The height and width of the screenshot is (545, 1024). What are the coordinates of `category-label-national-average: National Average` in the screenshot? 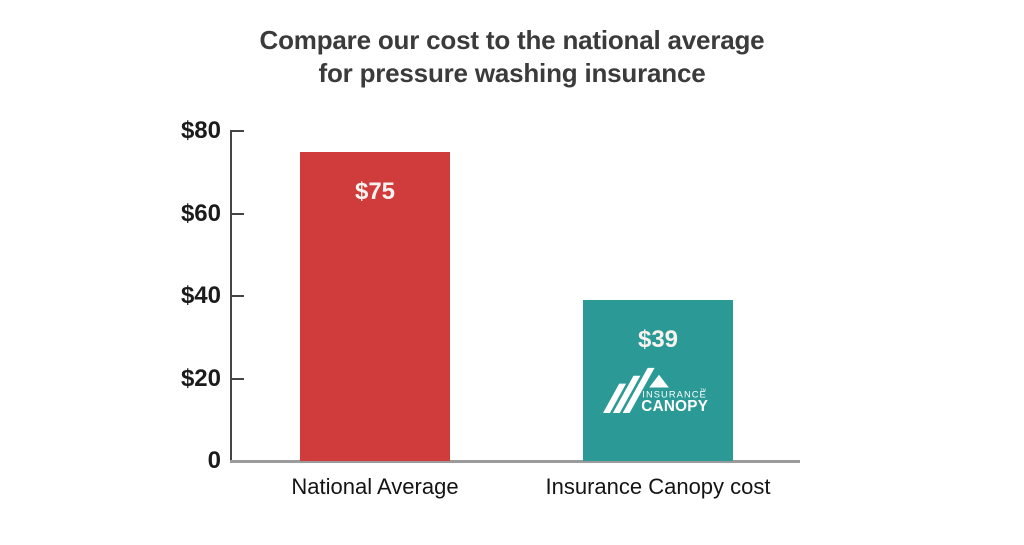 It's located at (375, 486).